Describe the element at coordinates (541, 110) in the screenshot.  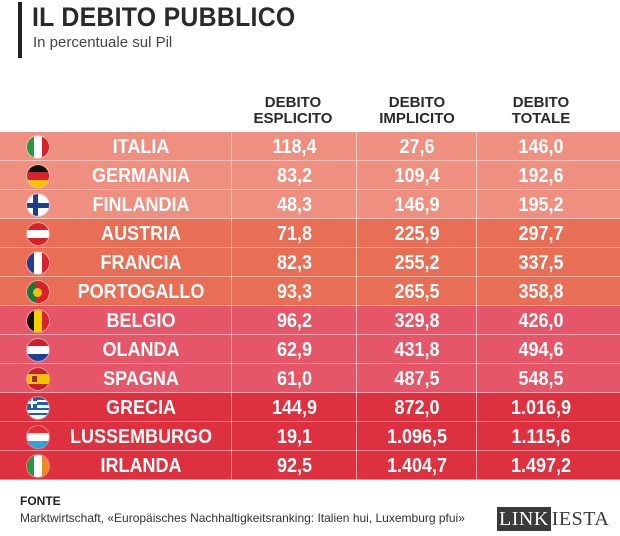
I see `column-header-totale: DEBITO TOTALE` at that location.